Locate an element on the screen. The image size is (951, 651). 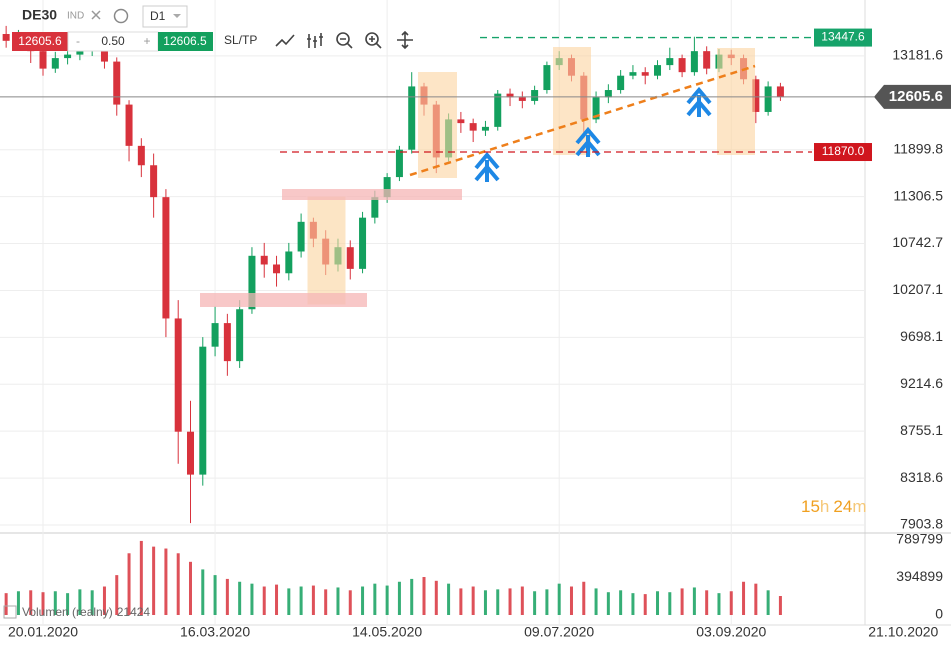
buy-button is located at coordinates (185, 41).